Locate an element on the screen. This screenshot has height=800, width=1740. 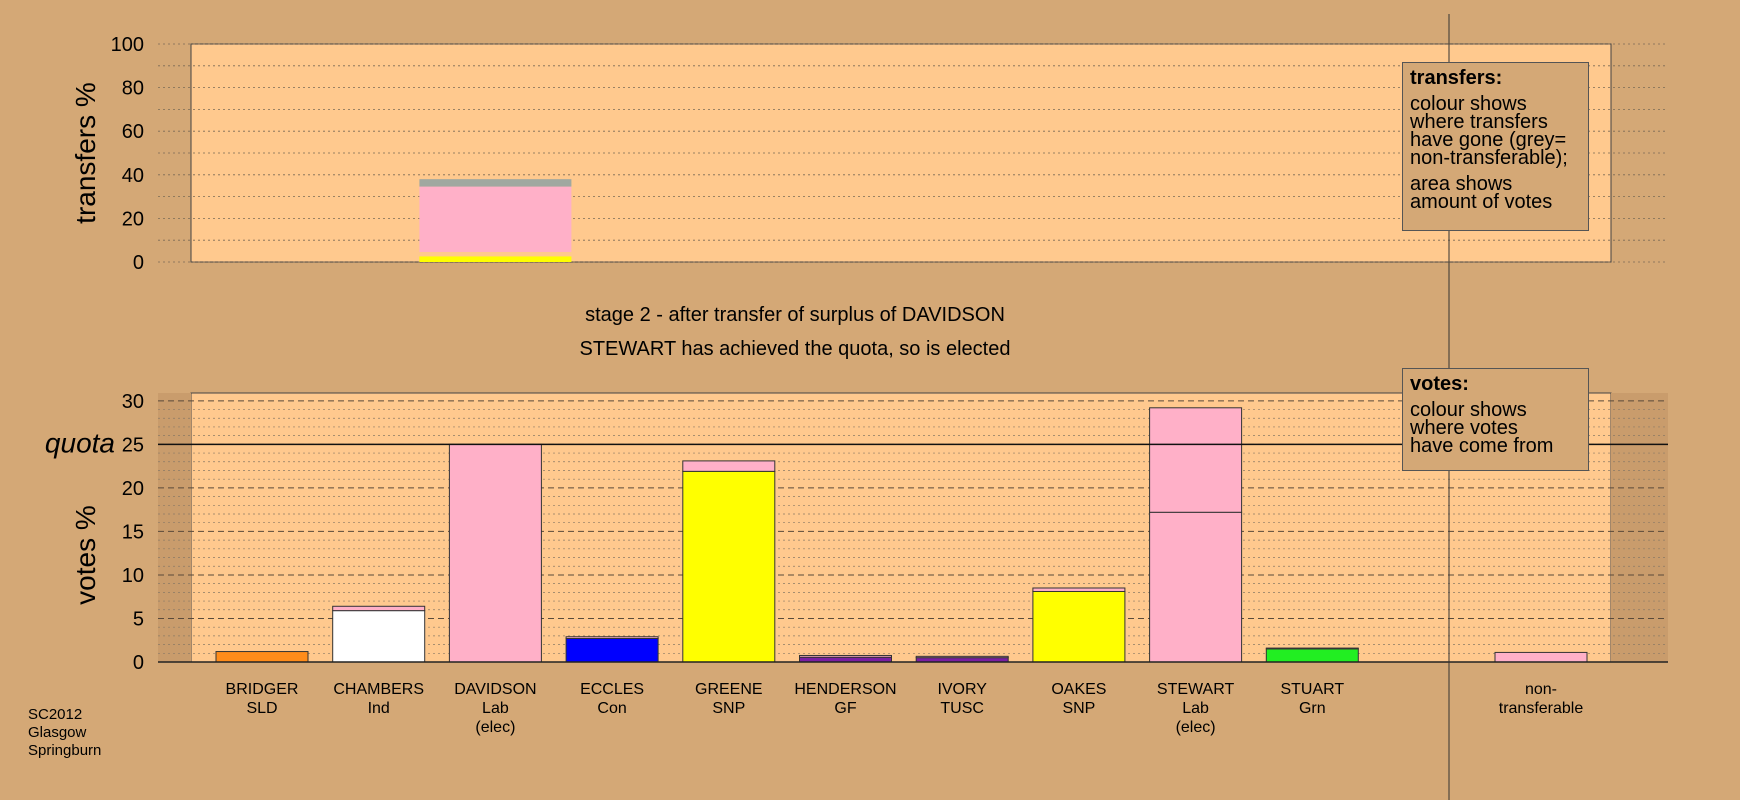
candidate-party-label: Ind is located at coordinates (379, 708).